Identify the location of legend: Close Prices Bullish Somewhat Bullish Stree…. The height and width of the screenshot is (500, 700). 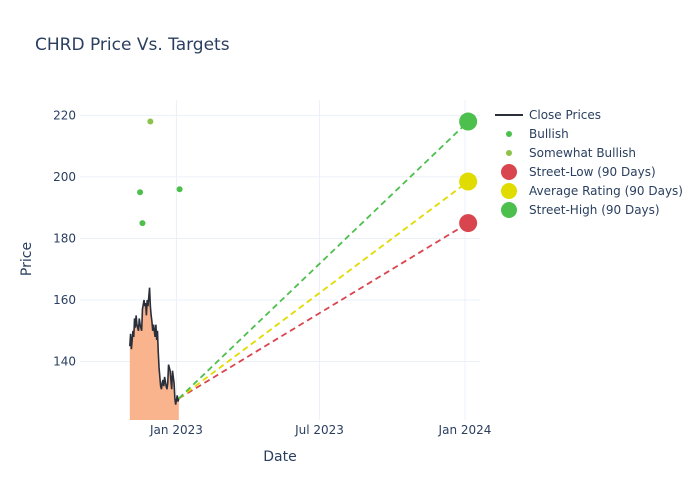
(589, 163).